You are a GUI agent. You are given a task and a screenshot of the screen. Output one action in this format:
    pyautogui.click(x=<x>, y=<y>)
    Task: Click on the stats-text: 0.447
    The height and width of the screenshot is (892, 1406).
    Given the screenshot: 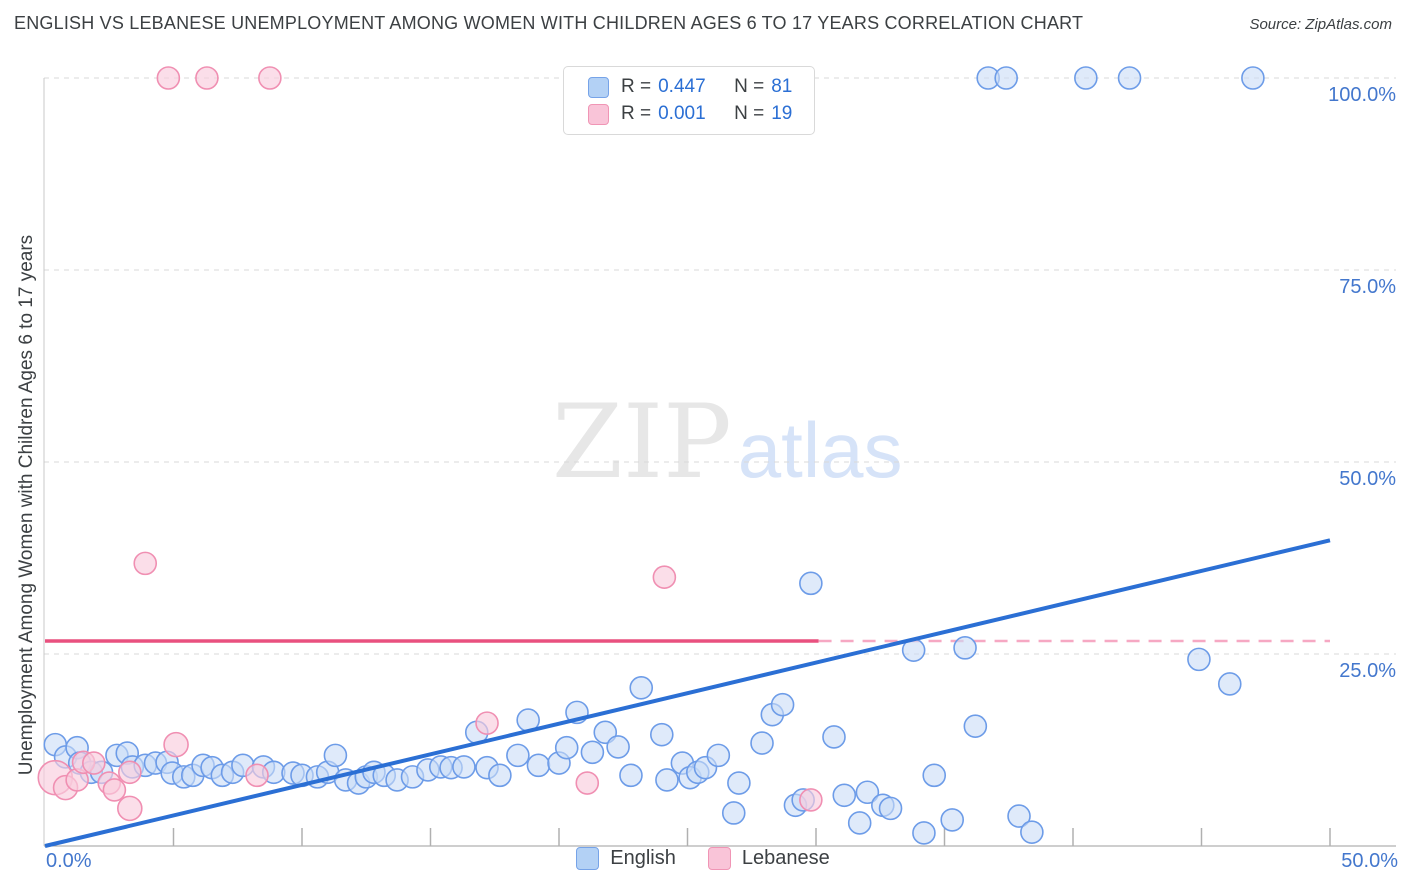 What is the action you would take?
    pyautogui.click(x=682, y=86)
    